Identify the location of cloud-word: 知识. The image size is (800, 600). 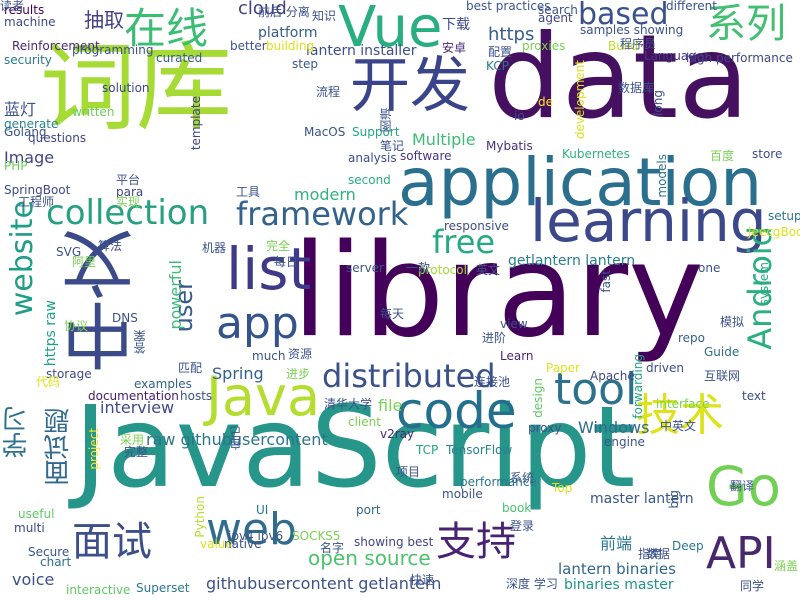
(324, 16).